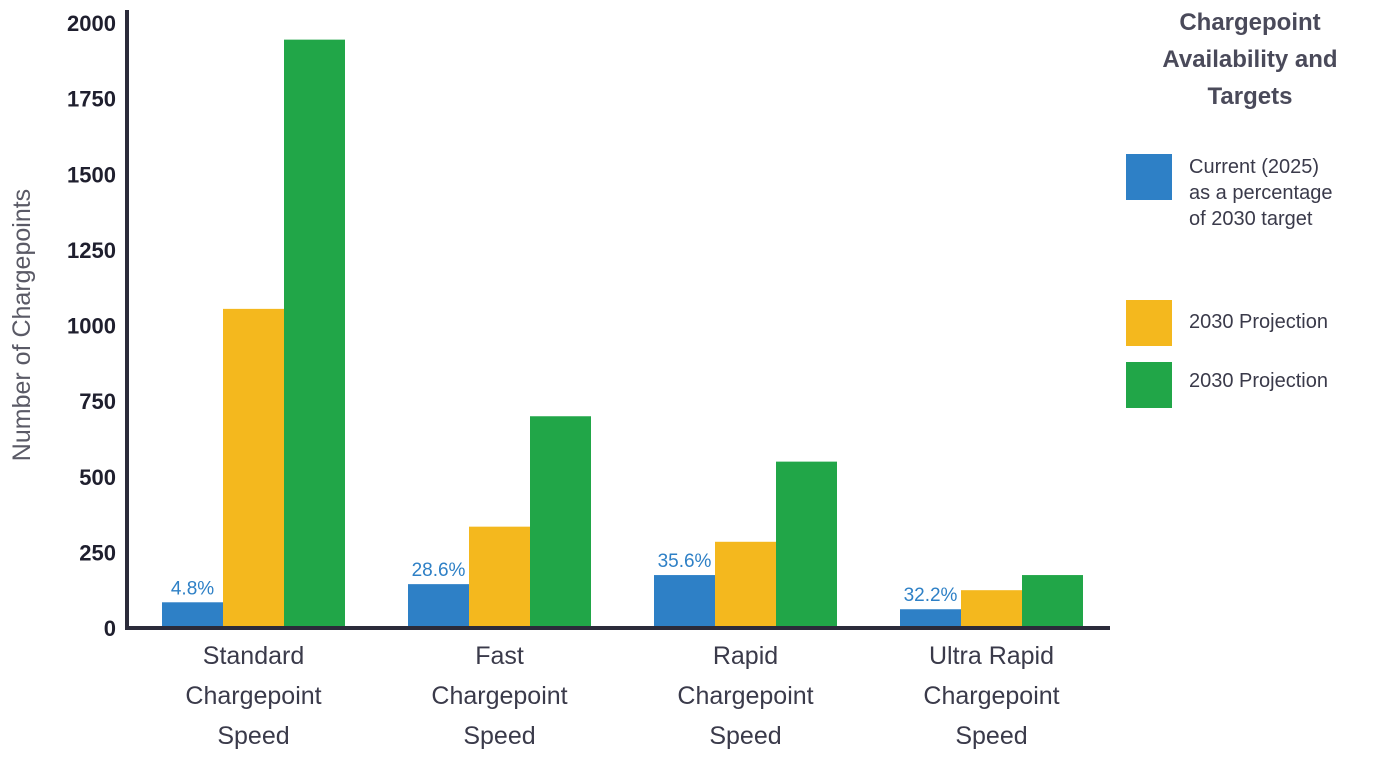 The width and height of the screenshot is (1394, 758). What do you see at coordinates (97, 552) in the screenshot?
I see `y-tick-label: 250` at bounding box center [97, 552].